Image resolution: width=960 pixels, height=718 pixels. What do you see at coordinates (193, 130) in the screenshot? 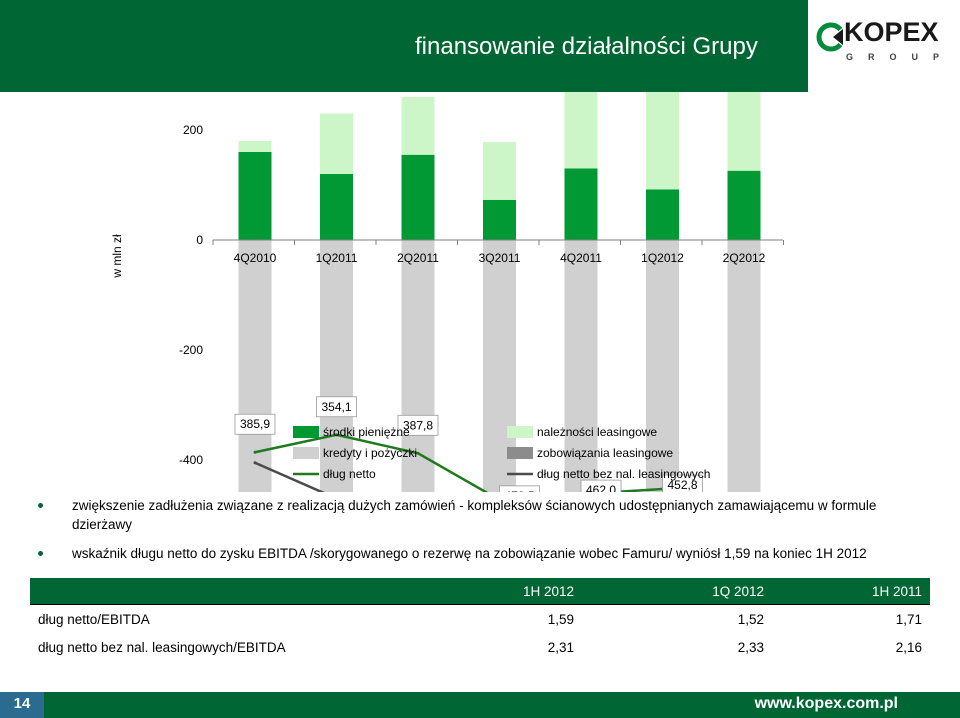
I see `y-tick-label: 200` at bounding box center [193, 130].